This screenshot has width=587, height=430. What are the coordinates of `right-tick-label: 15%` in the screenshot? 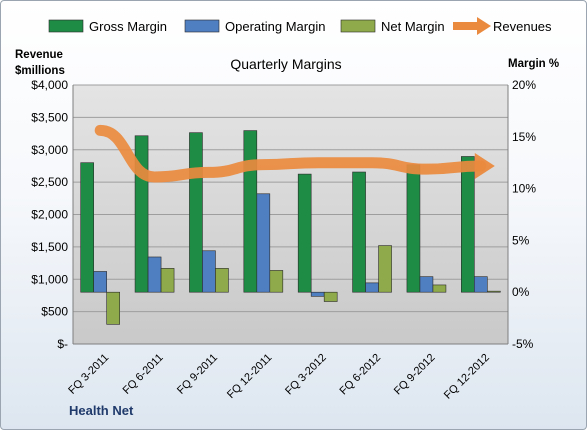 It's located at (524, 137).